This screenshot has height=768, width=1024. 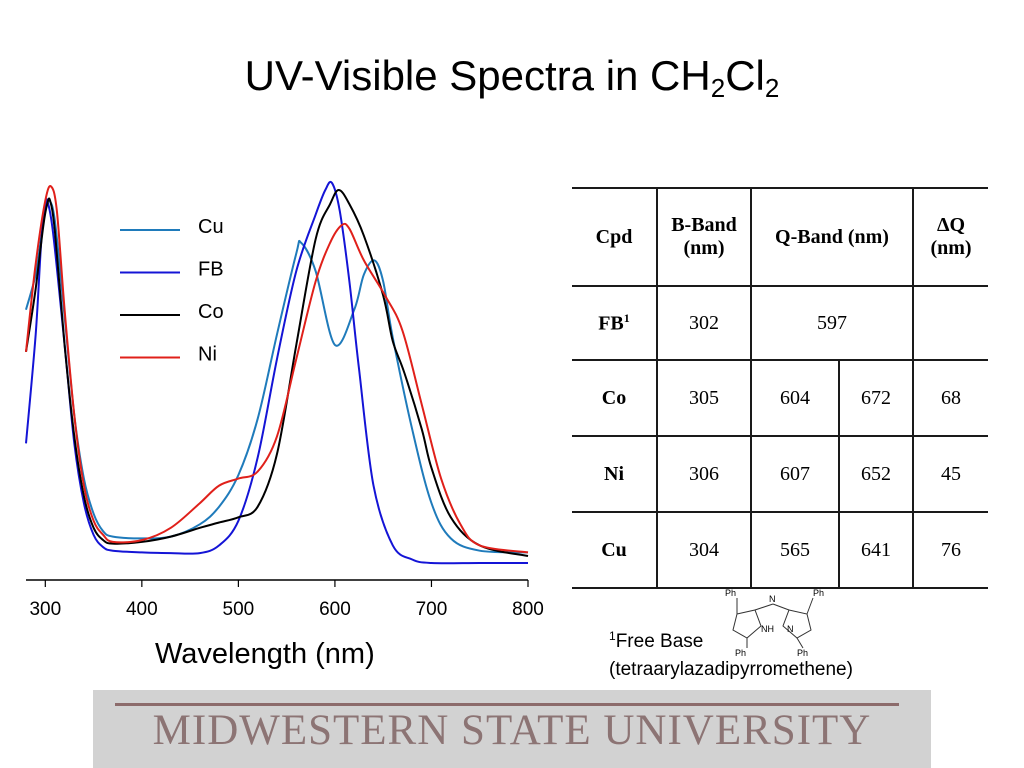 I want to click on footnote-text: Free Base, so click(x=659, y=641).